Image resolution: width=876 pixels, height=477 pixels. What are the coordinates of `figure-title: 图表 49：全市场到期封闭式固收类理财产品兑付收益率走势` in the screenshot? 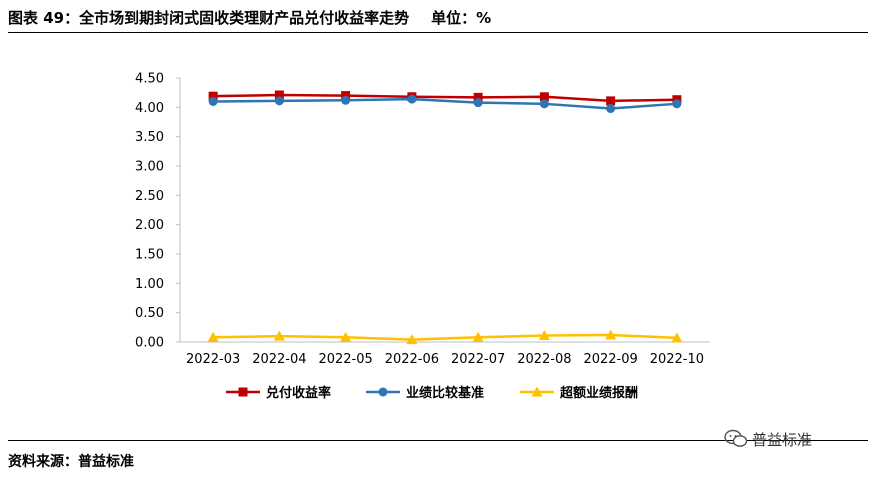 It's located at (209, 18).